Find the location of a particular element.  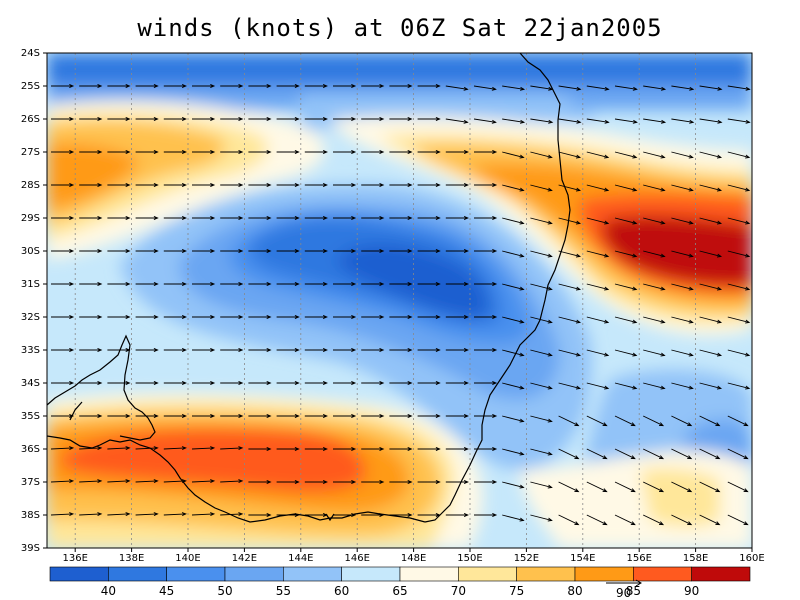

lon-tick-label: 152E is located at coordinates (526, 558).